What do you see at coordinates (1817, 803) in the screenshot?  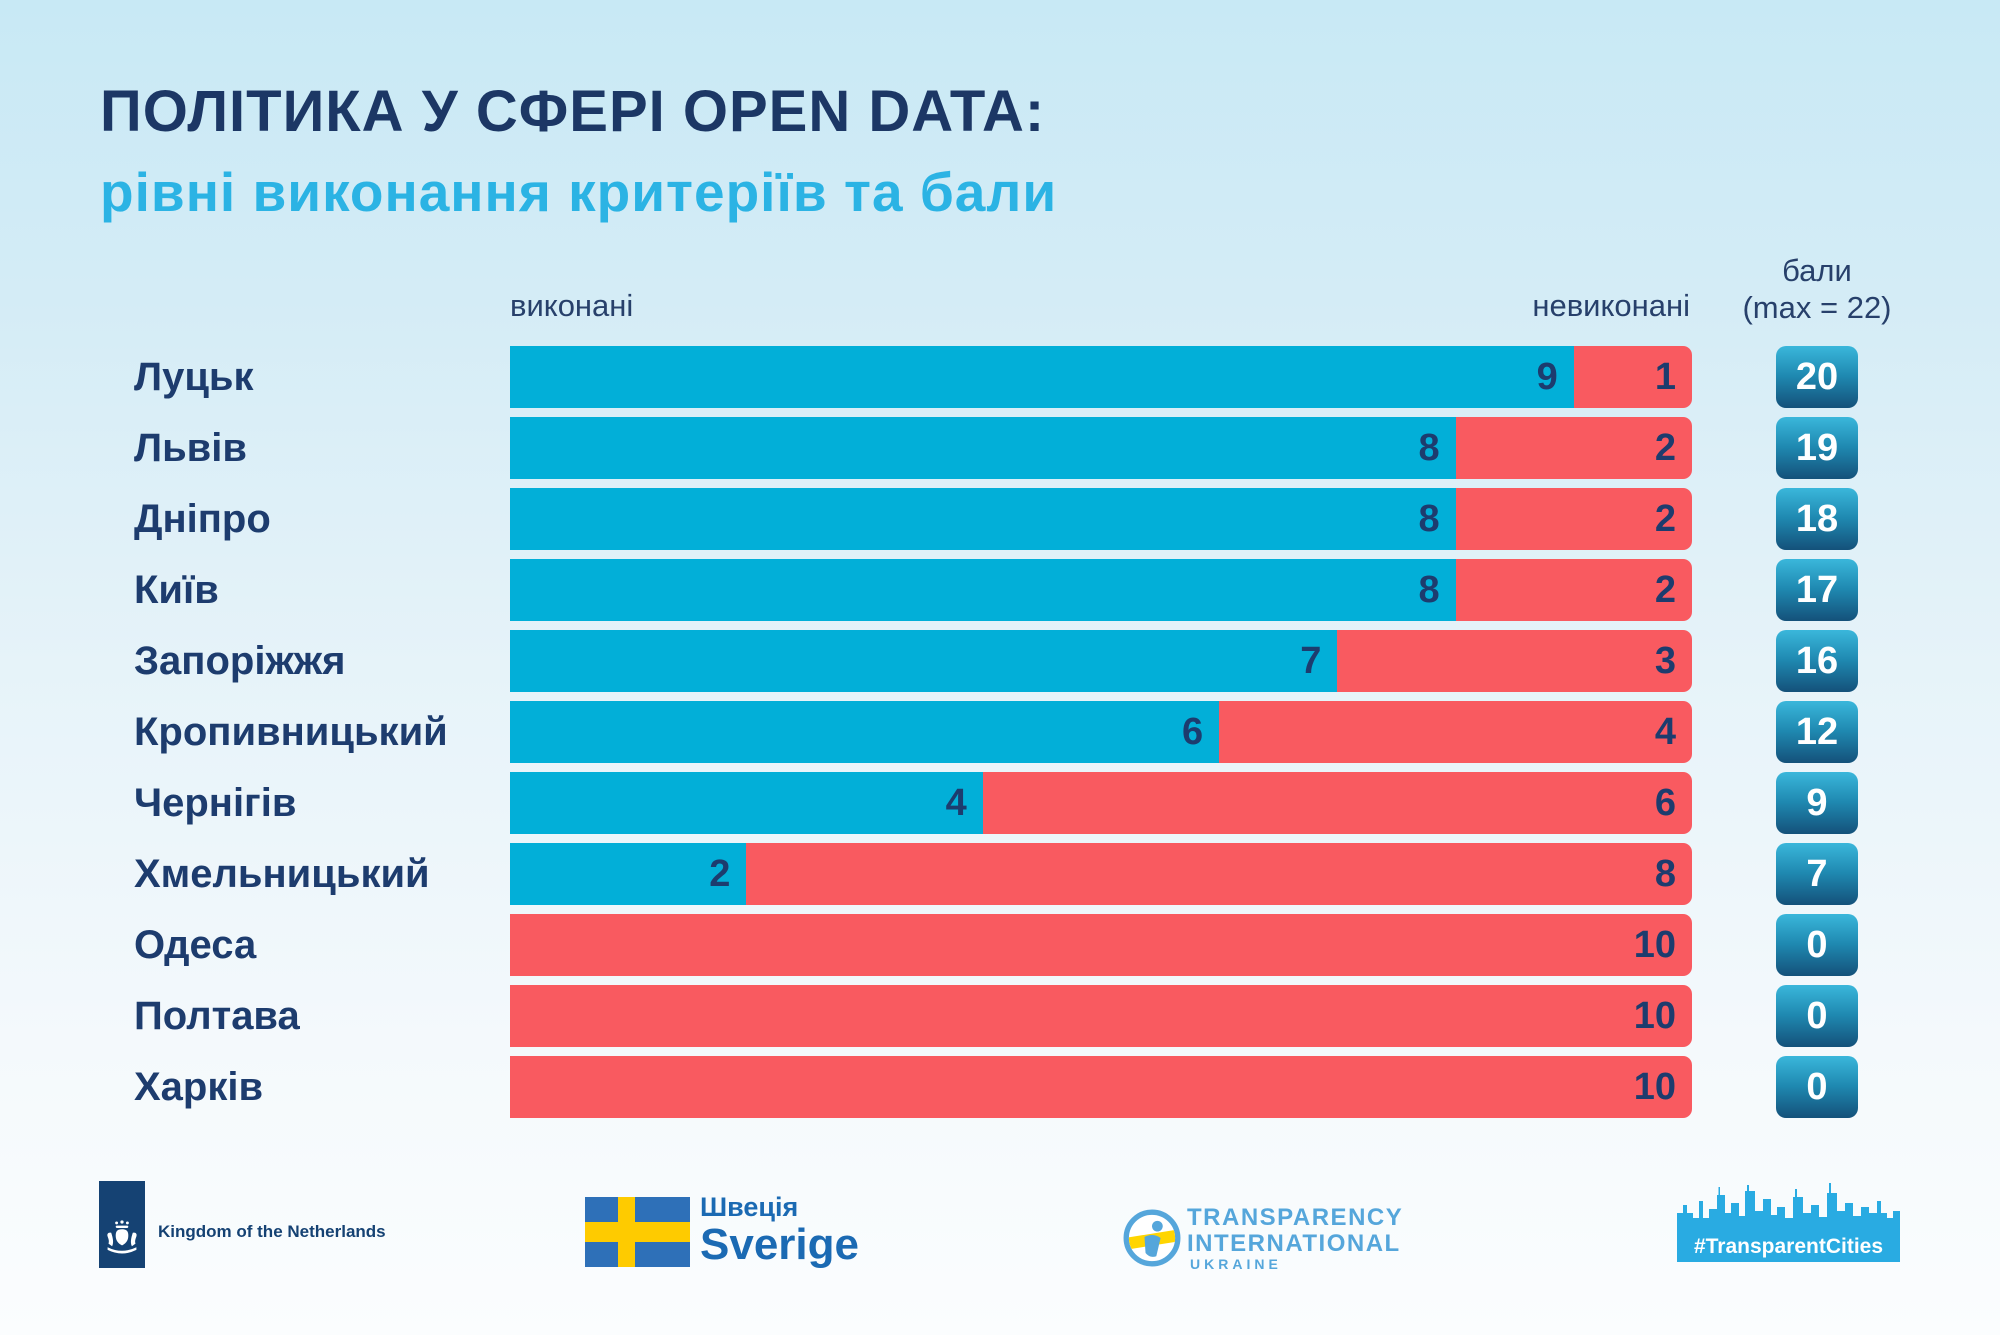 I see `score-badge: 9` at bounding box center [1817, 803].